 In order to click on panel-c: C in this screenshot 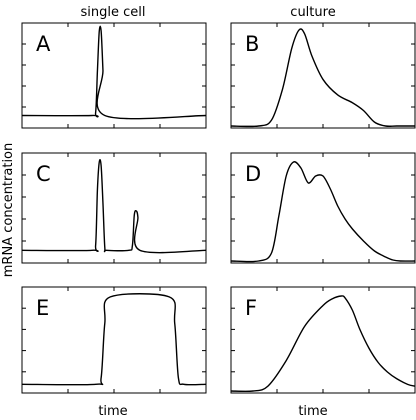, I will do `click(114, 208)`.